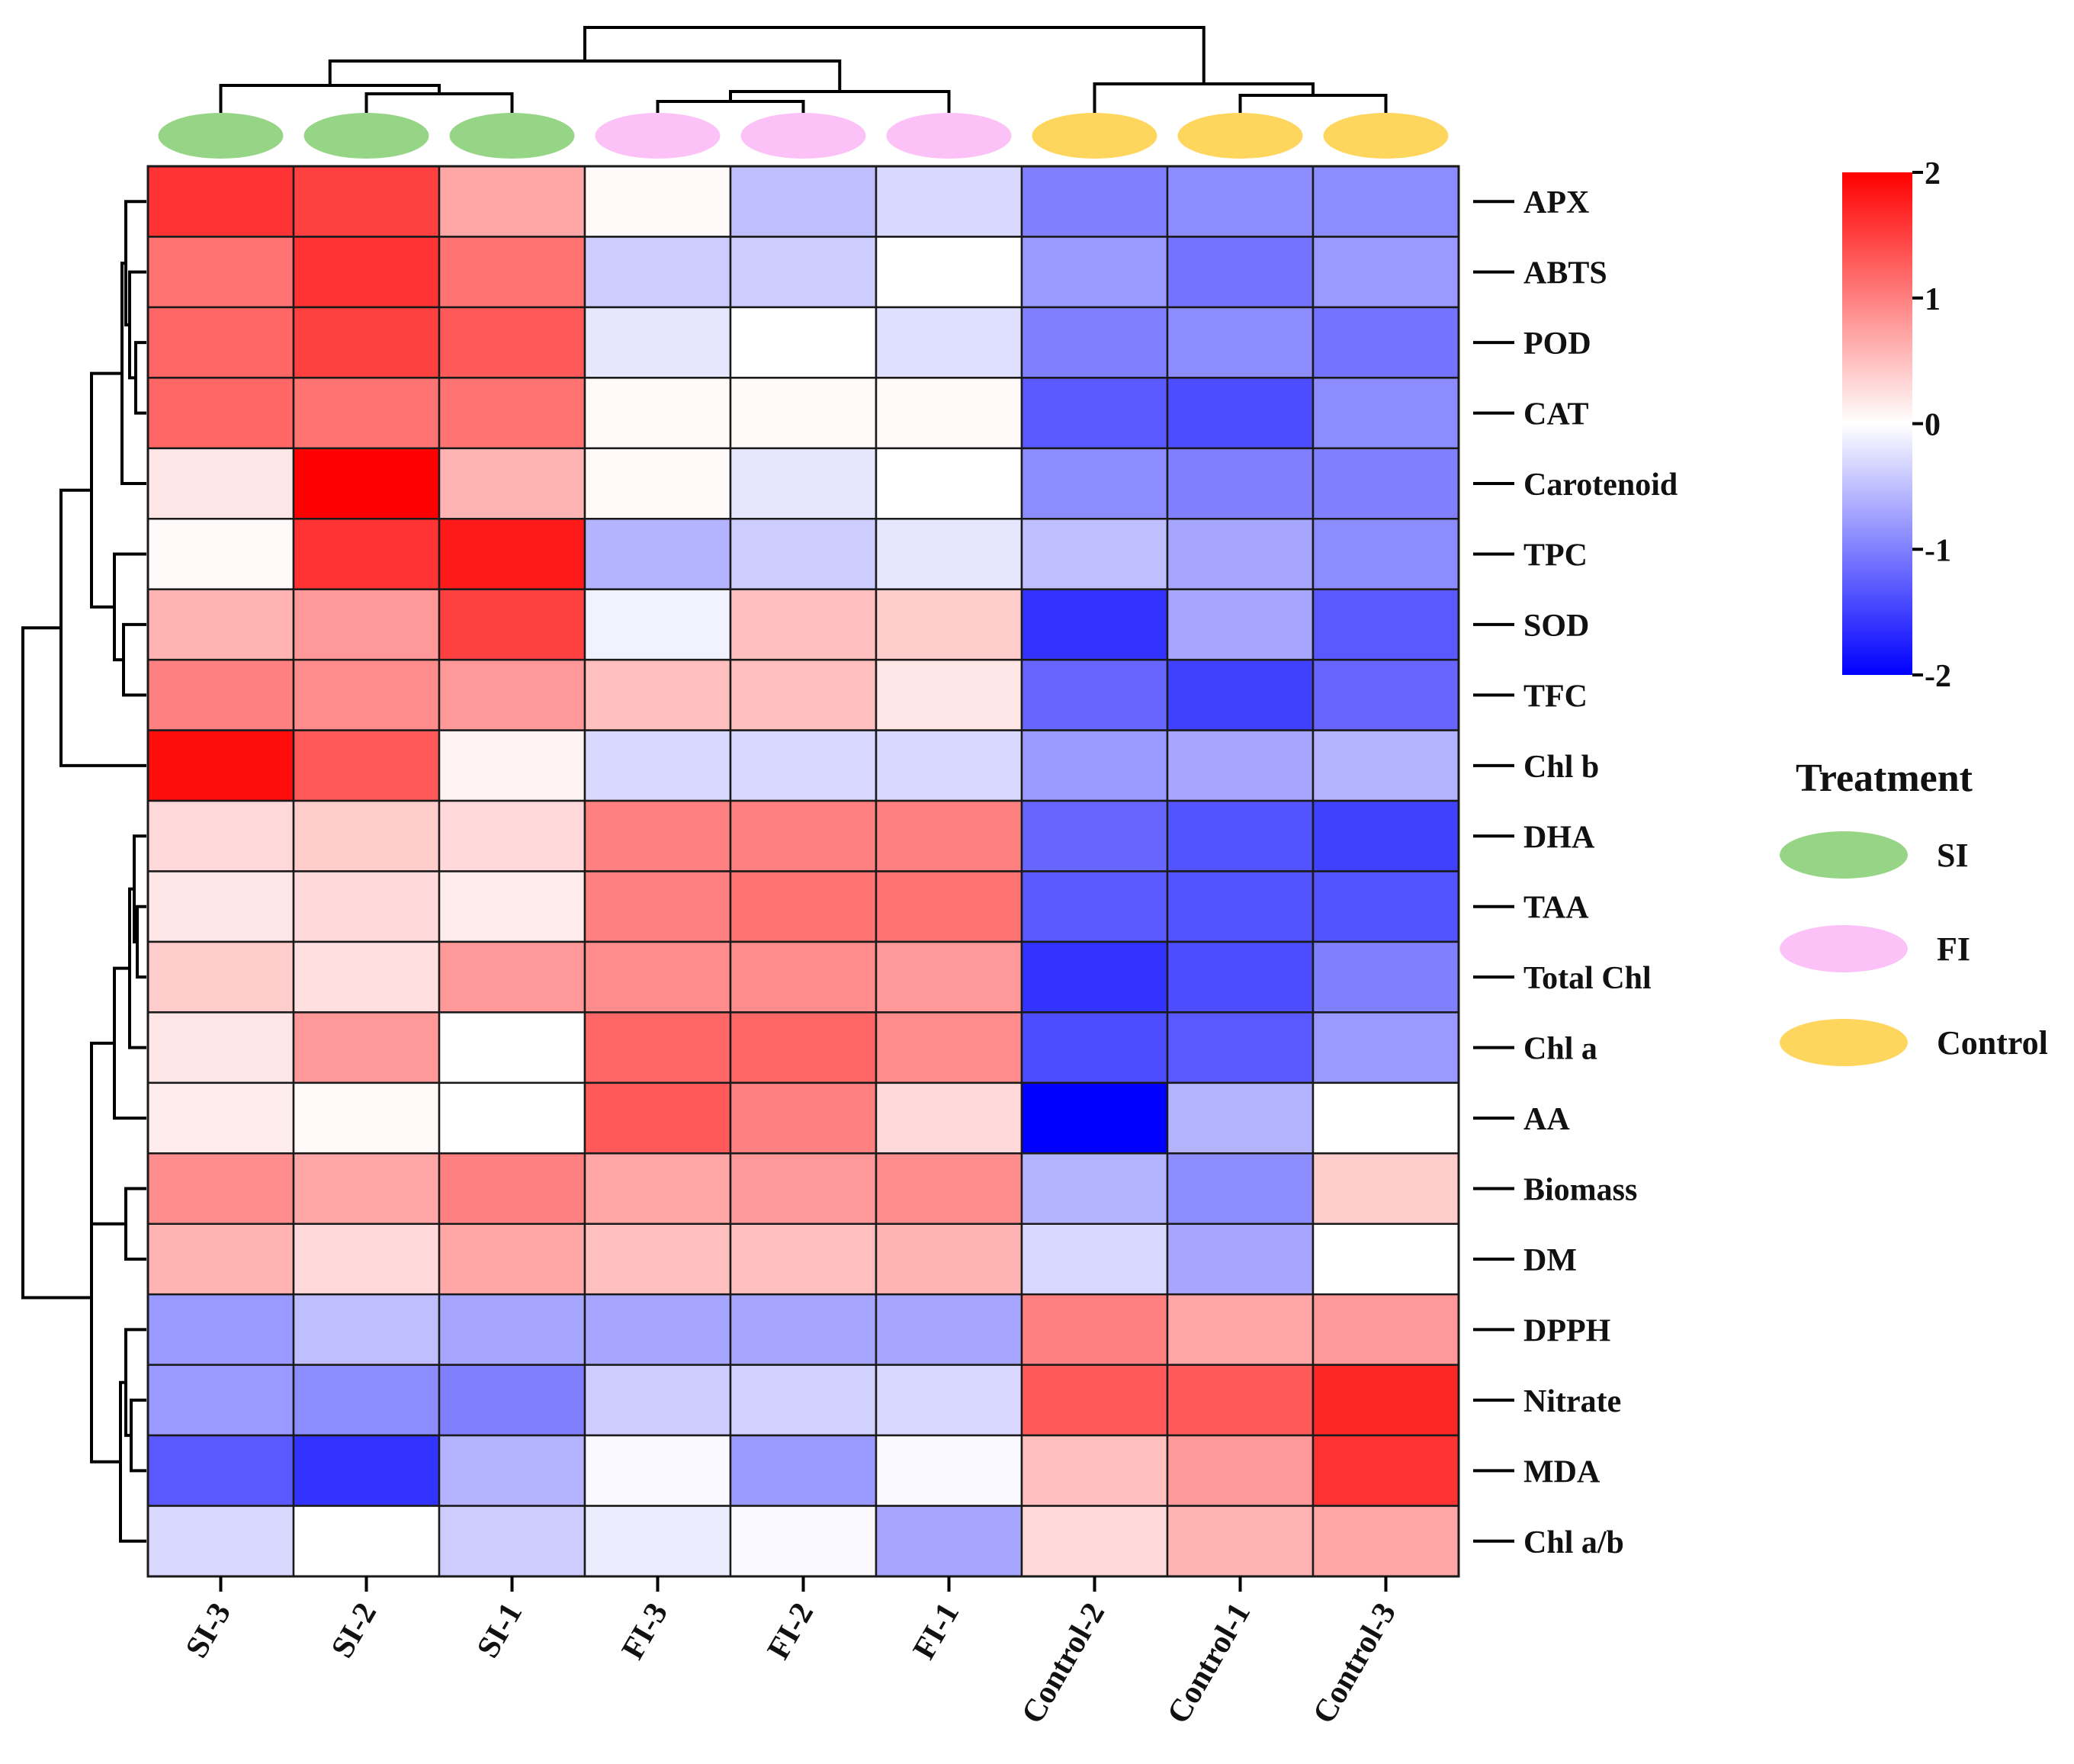  What do you see at coordinates (1938, 550) in the screenshot?
I see `color-scale-label: -1` at bounding box center [1938, 550].